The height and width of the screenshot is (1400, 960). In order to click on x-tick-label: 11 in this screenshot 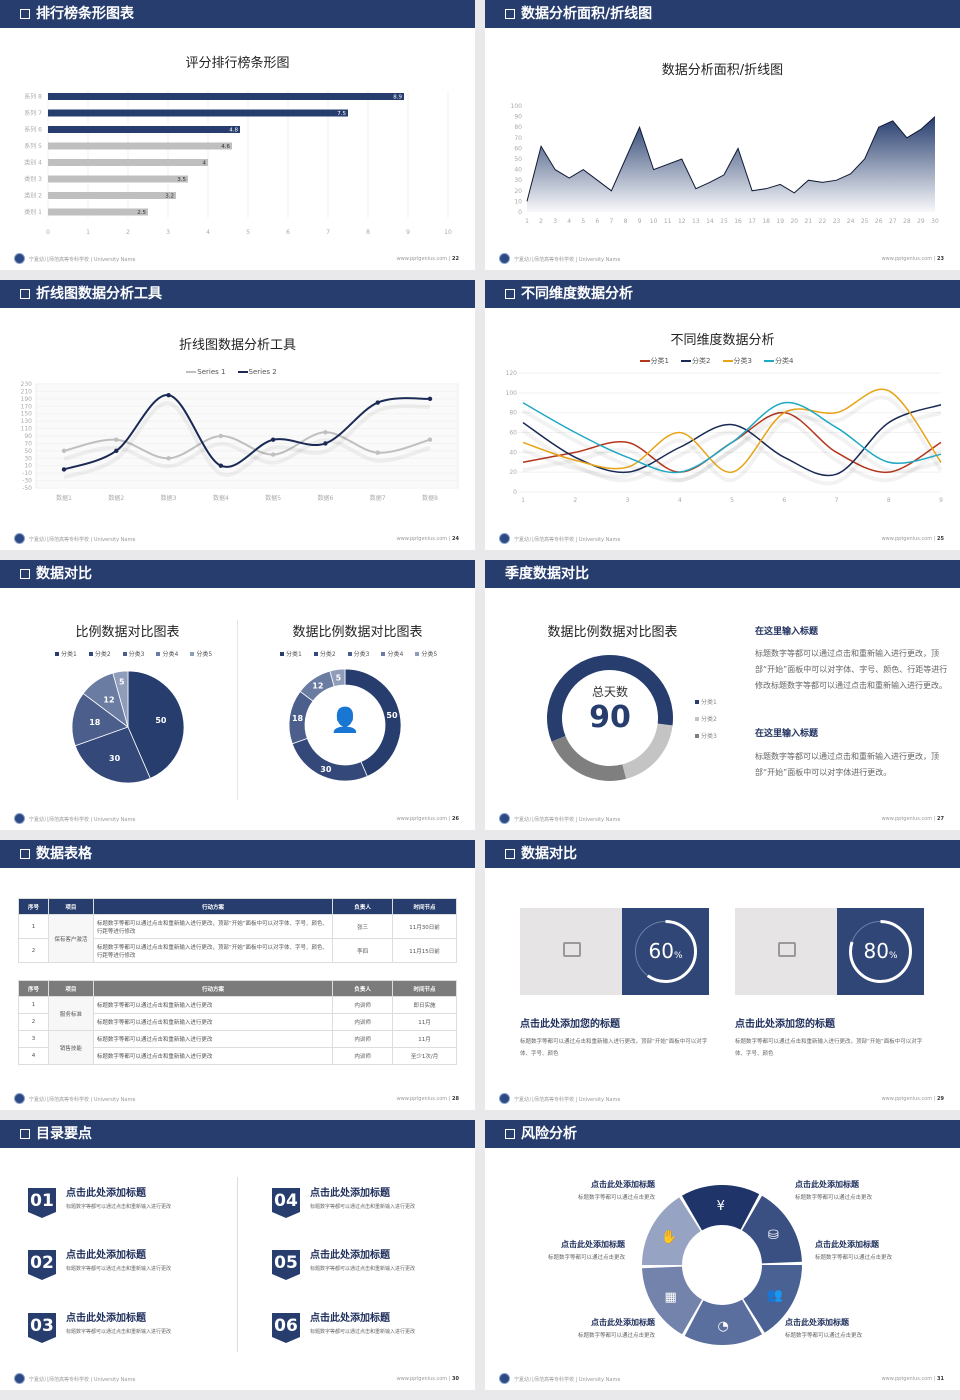, I will do `click(668, 221)`.